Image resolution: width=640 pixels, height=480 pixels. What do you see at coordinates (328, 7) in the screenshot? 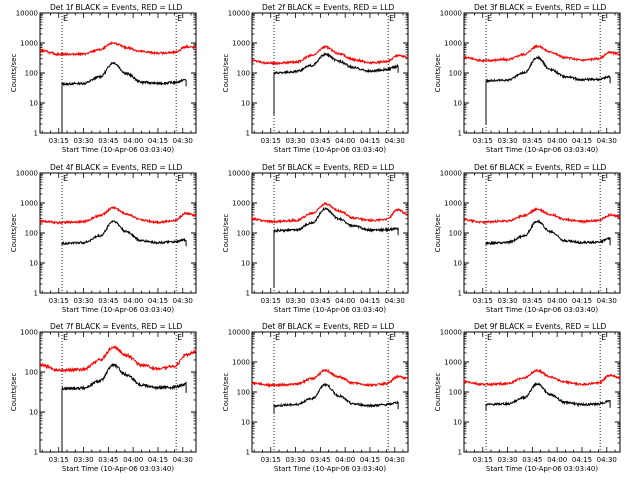
I see `chart-title: Det 2f BLACK = Events, RED = LLD` at bounding box center [328, 7].